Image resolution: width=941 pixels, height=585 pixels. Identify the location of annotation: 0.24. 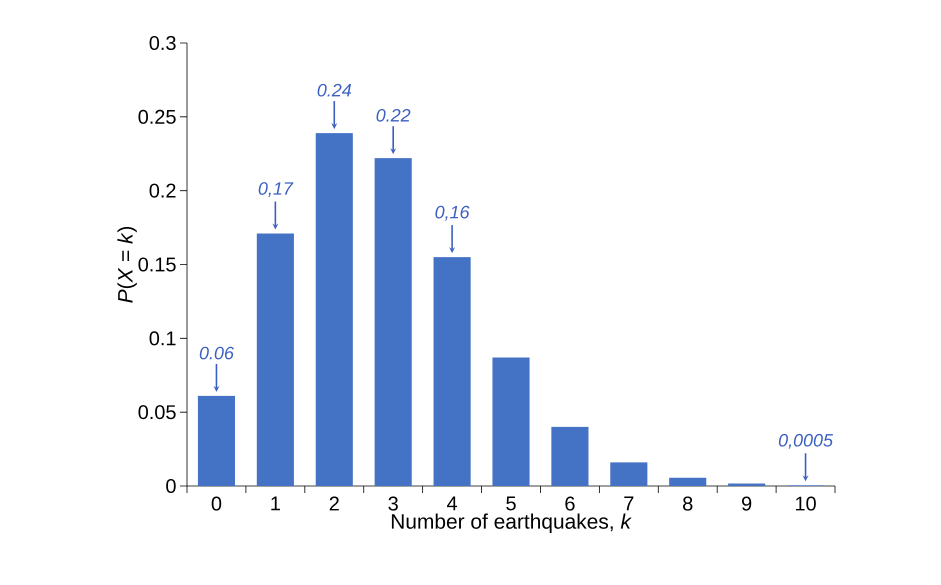
(335, 90).